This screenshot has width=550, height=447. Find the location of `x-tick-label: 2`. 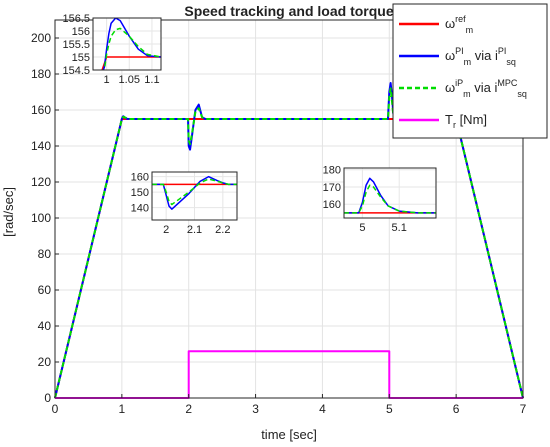

x-tick-label: 2 is located at coordinates (188, 409).